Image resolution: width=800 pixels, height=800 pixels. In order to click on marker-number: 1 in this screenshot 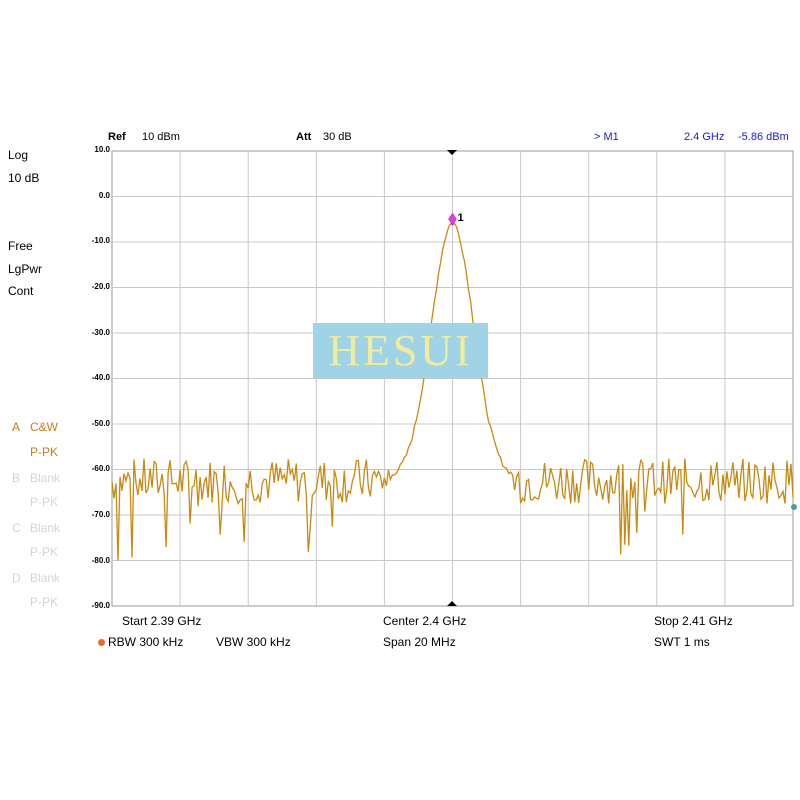, I will do `click(461, 218)`.